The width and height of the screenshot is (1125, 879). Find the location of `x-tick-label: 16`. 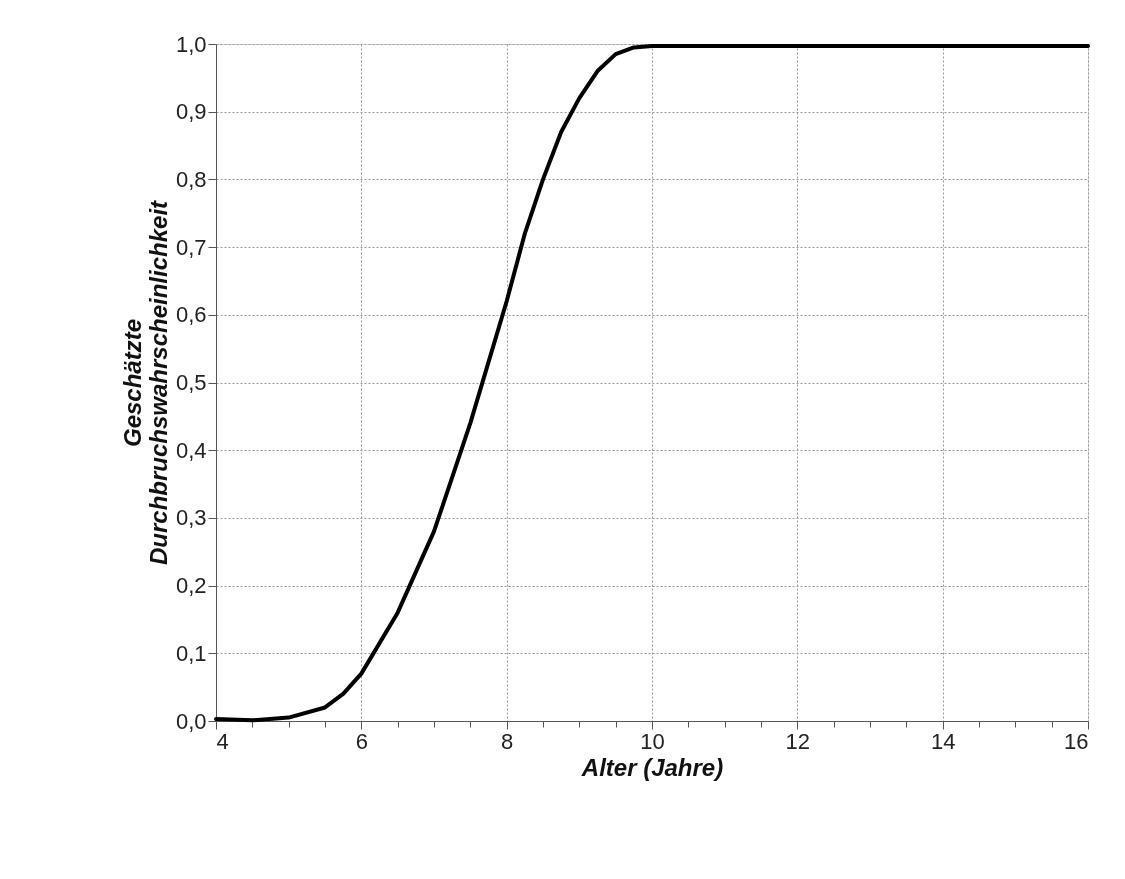

x-tick-label: 16 is located at coordinates (1076, 741).